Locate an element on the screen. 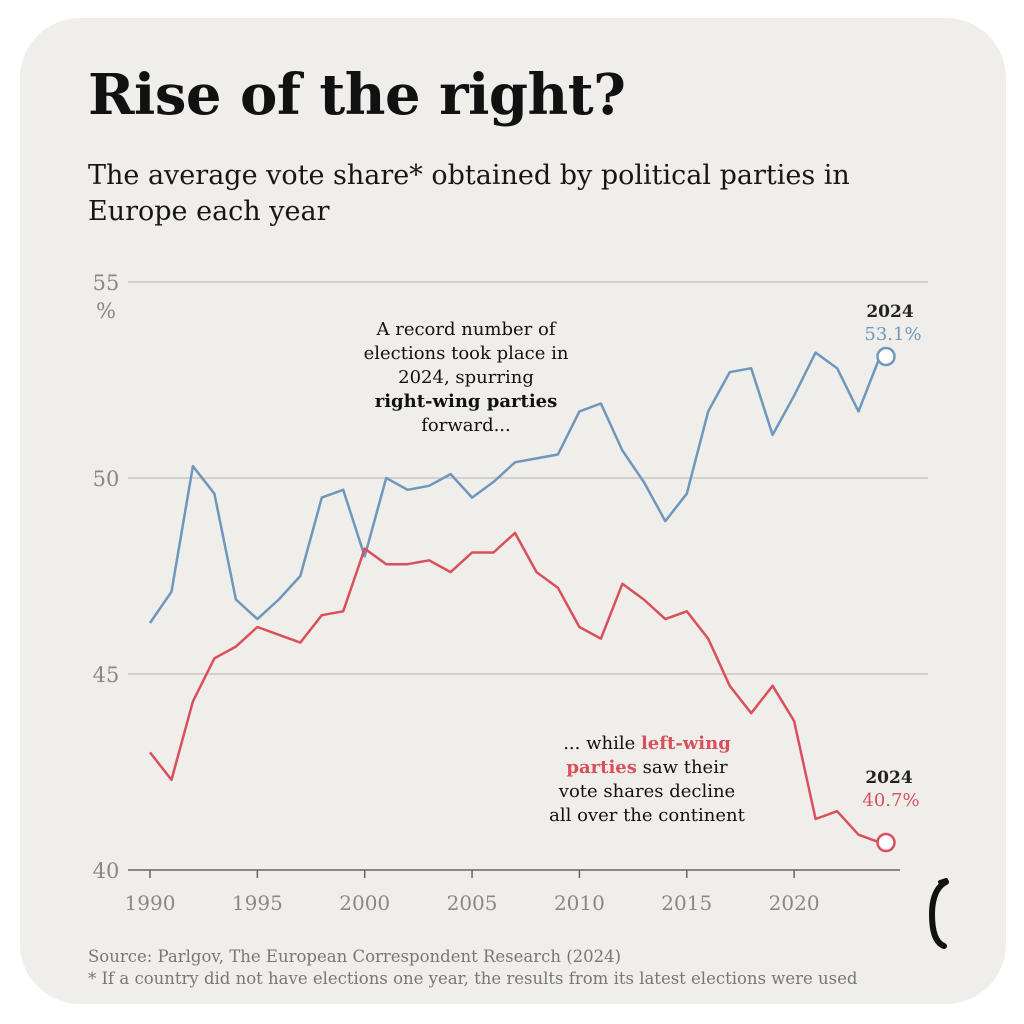 The image size is (1024, 1024). annotation-left-line-3: vote shares decline is located at coordinates (646, 791).